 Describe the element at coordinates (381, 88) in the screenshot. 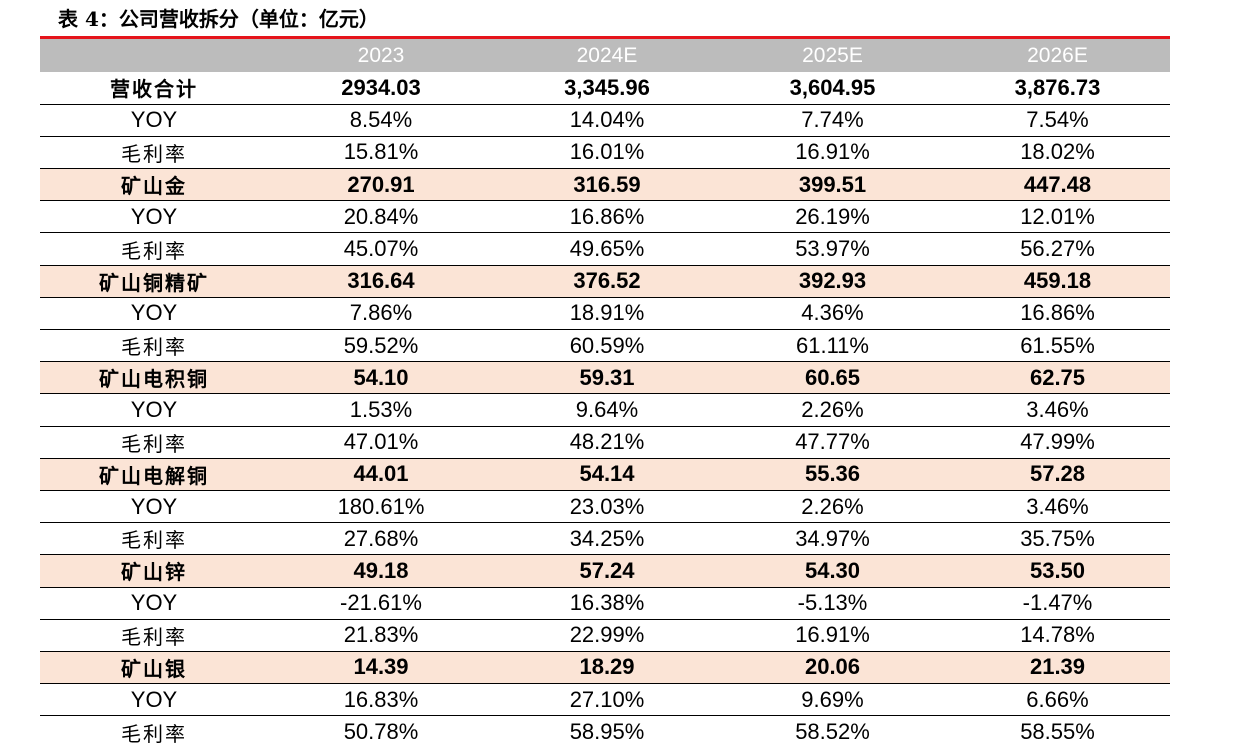

I see `table-cell: 2934.03` at that location.